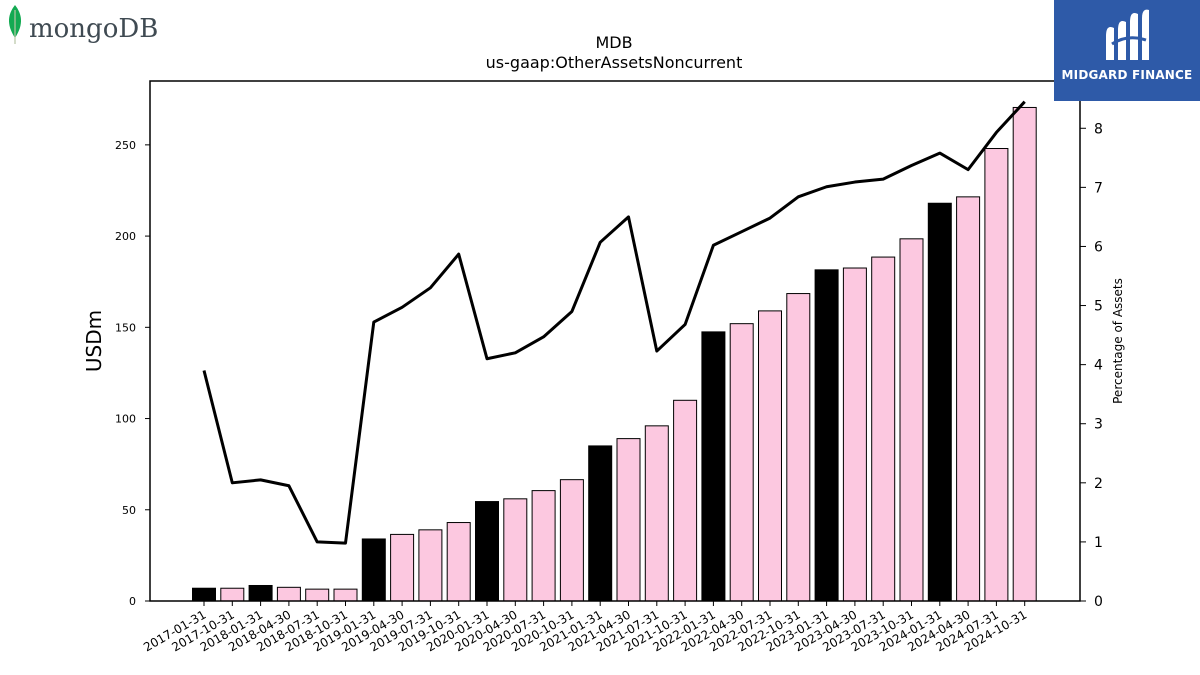 The width and height of the screenshot is (1200, 675). What do you see at coordinates (94, 29) in the screenshot?
I see `mongodb-wordmark: mongoDB` at bounding box center [94, 29].